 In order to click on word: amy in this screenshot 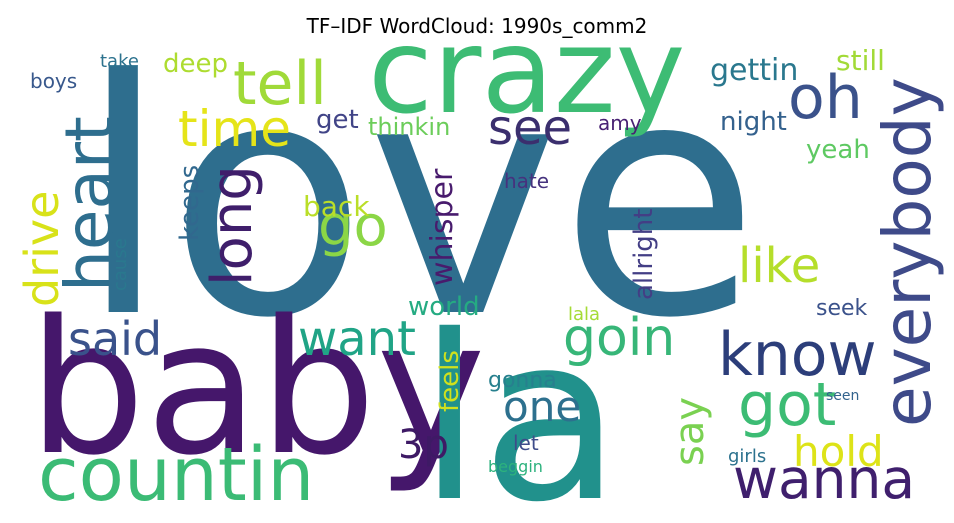, I will do `click(620, 123)`.